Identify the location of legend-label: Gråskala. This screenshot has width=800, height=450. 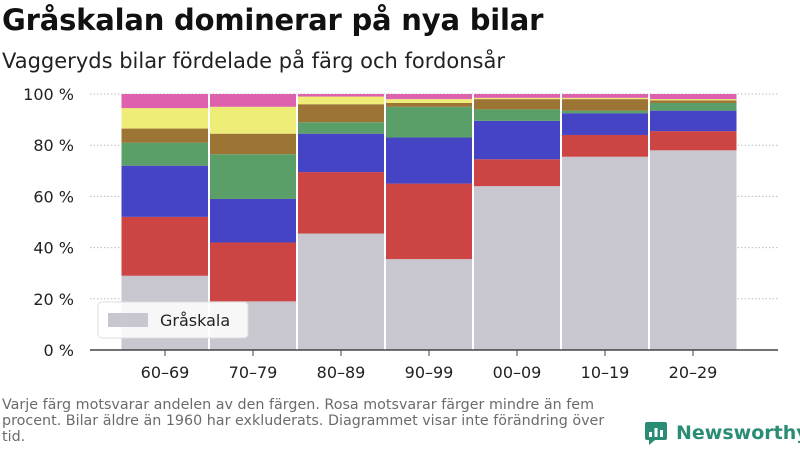
(195, 320).